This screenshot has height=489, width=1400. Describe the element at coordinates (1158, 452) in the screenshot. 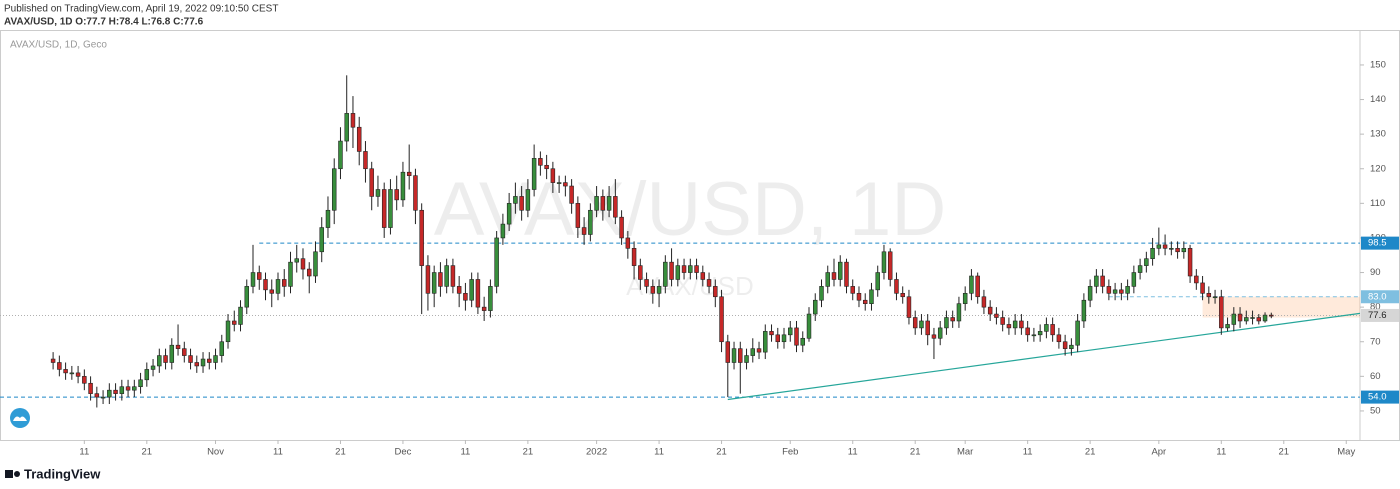

I see `x-tick-label: Apr` at that location.